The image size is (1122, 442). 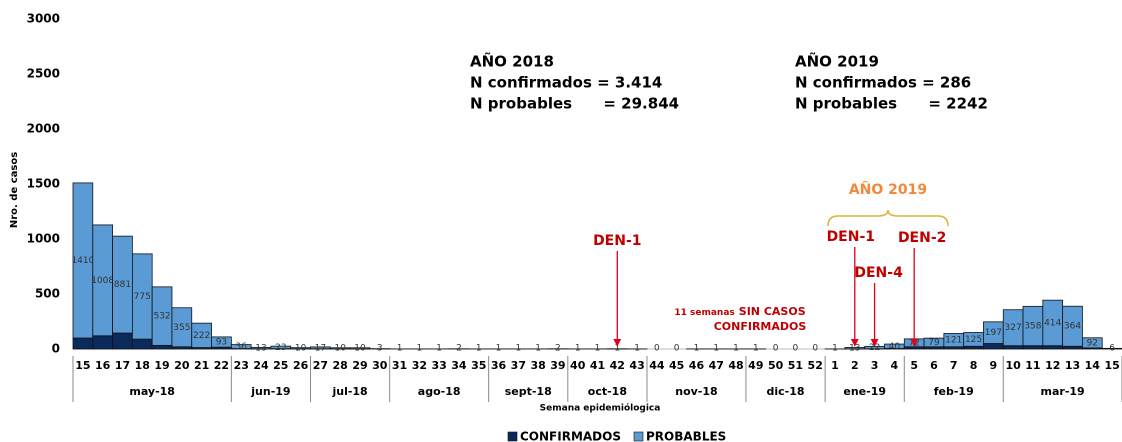 What do you see at coordinates (874, 348) in the screenshot?
I see `value-label: 22` at bounding box center [874, 348].